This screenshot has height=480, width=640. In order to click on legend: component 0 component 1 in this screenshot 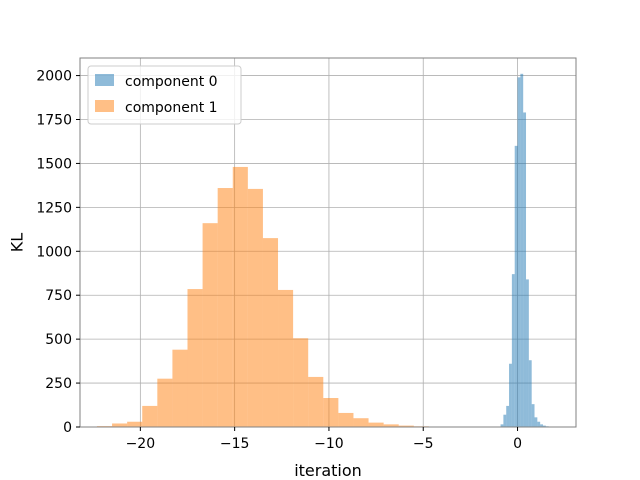, I will do `click(164, 95)`.